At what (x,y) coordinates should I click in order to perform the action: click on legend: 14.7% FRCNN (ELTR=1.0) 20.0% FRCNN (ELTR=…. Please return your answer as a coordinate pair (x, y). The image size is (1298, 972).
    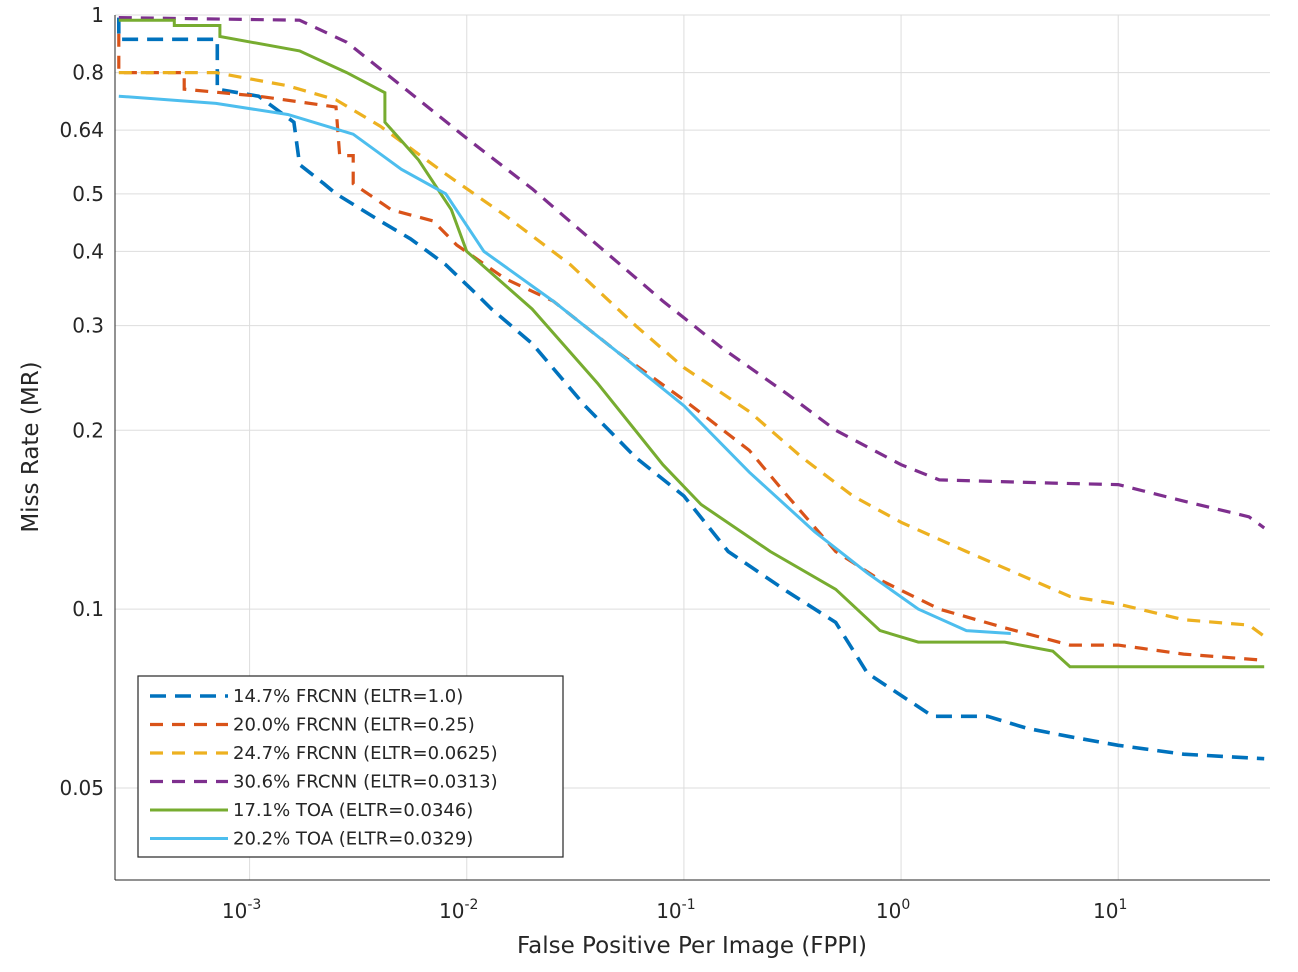
    Looking at the image, I should click on (350, 766).